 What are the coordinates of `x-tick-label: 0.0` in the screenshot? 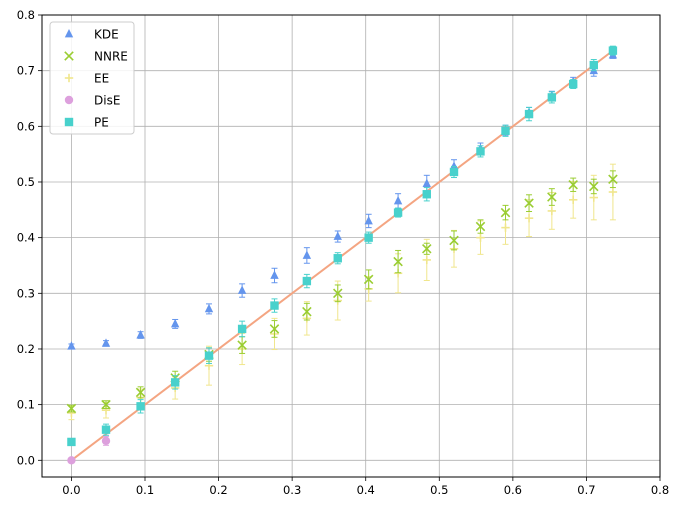 It's located at (71, 490).